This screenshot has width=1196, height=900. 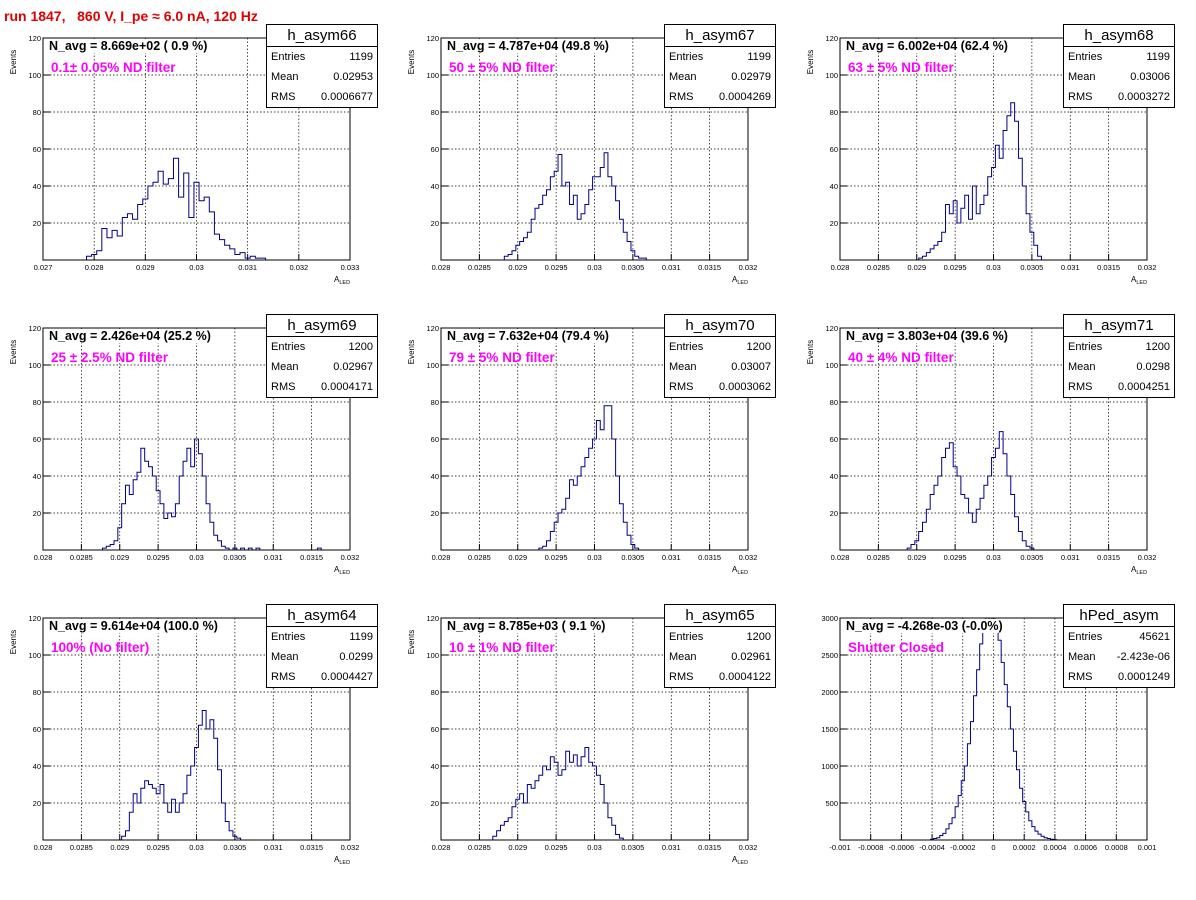 What do you see at coordinates (720, 367) in the screenshot?
I see `stats-mean-row: Mean 0.03007` at bounding box center [720, 367].